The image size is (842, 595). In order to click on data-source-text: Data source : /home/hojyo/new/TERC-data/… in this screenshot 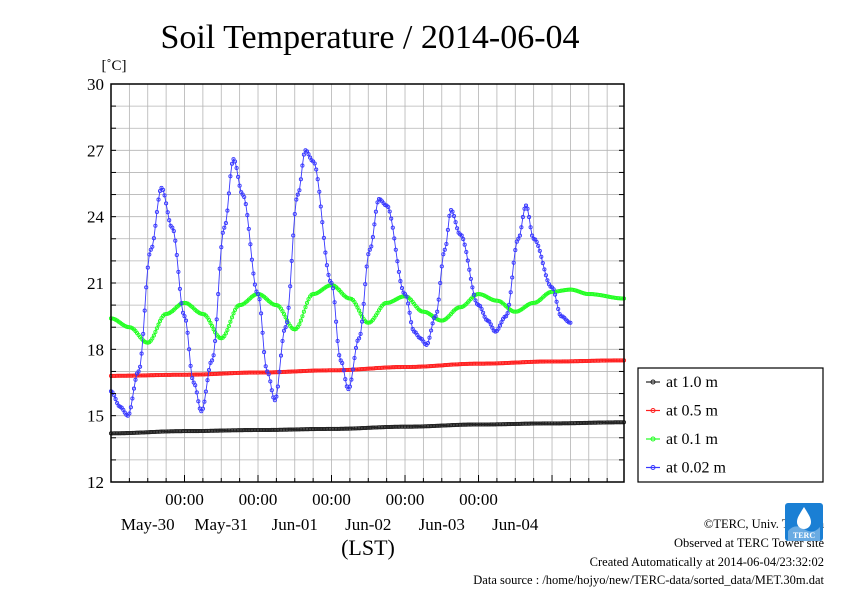, I will do `click(648, 580)`.